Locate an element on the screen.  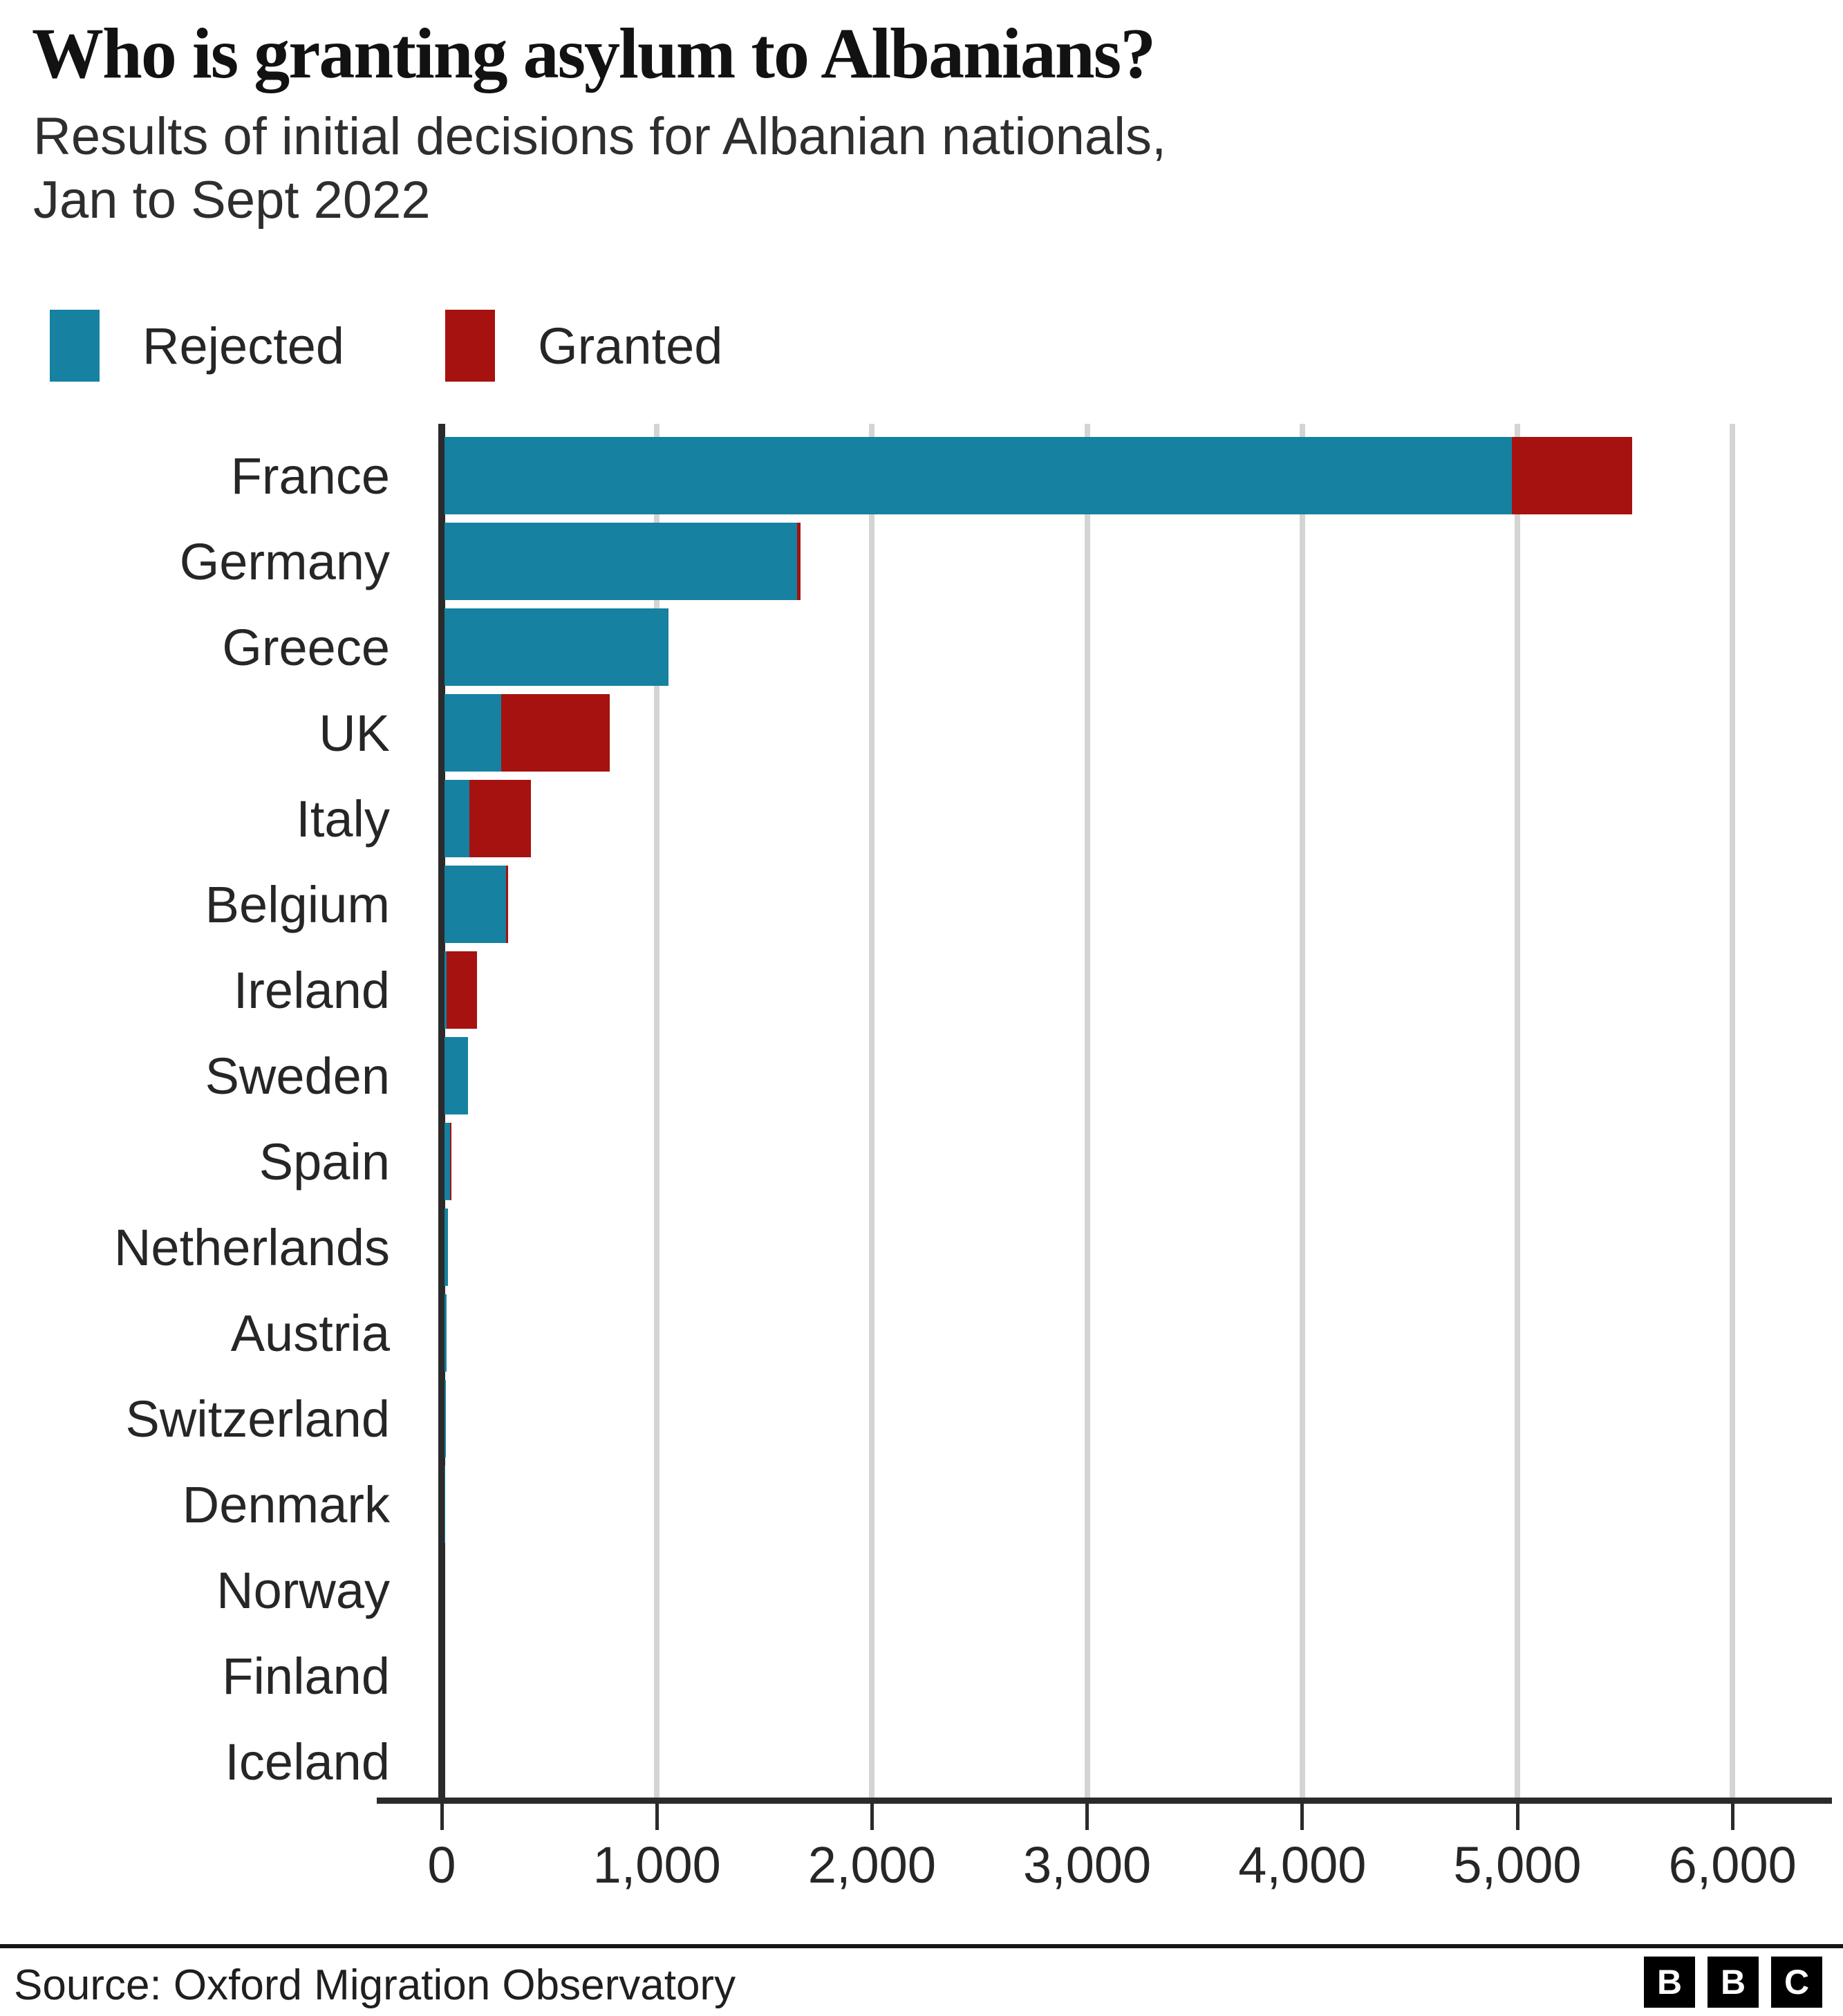
country-label-spain: Spain is located at coordinates (324, 1161).